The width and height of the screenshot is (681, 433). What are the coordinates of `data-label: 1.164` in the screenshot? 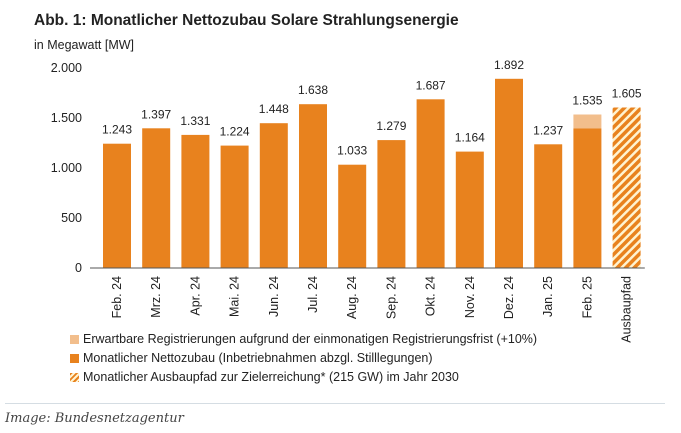 It's located at (470, 138).